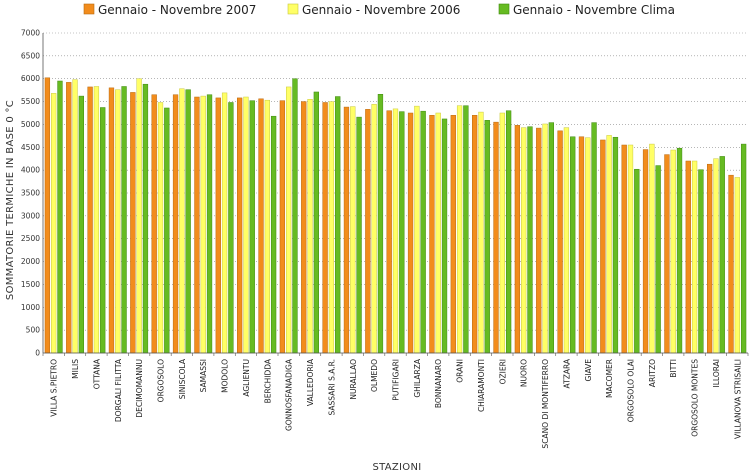 The width and height of the screenshot is (754, 475). Describe the element at coordinates (417, 377) in the screenshot. I see `x-category-label: GHILARZA` at that location.